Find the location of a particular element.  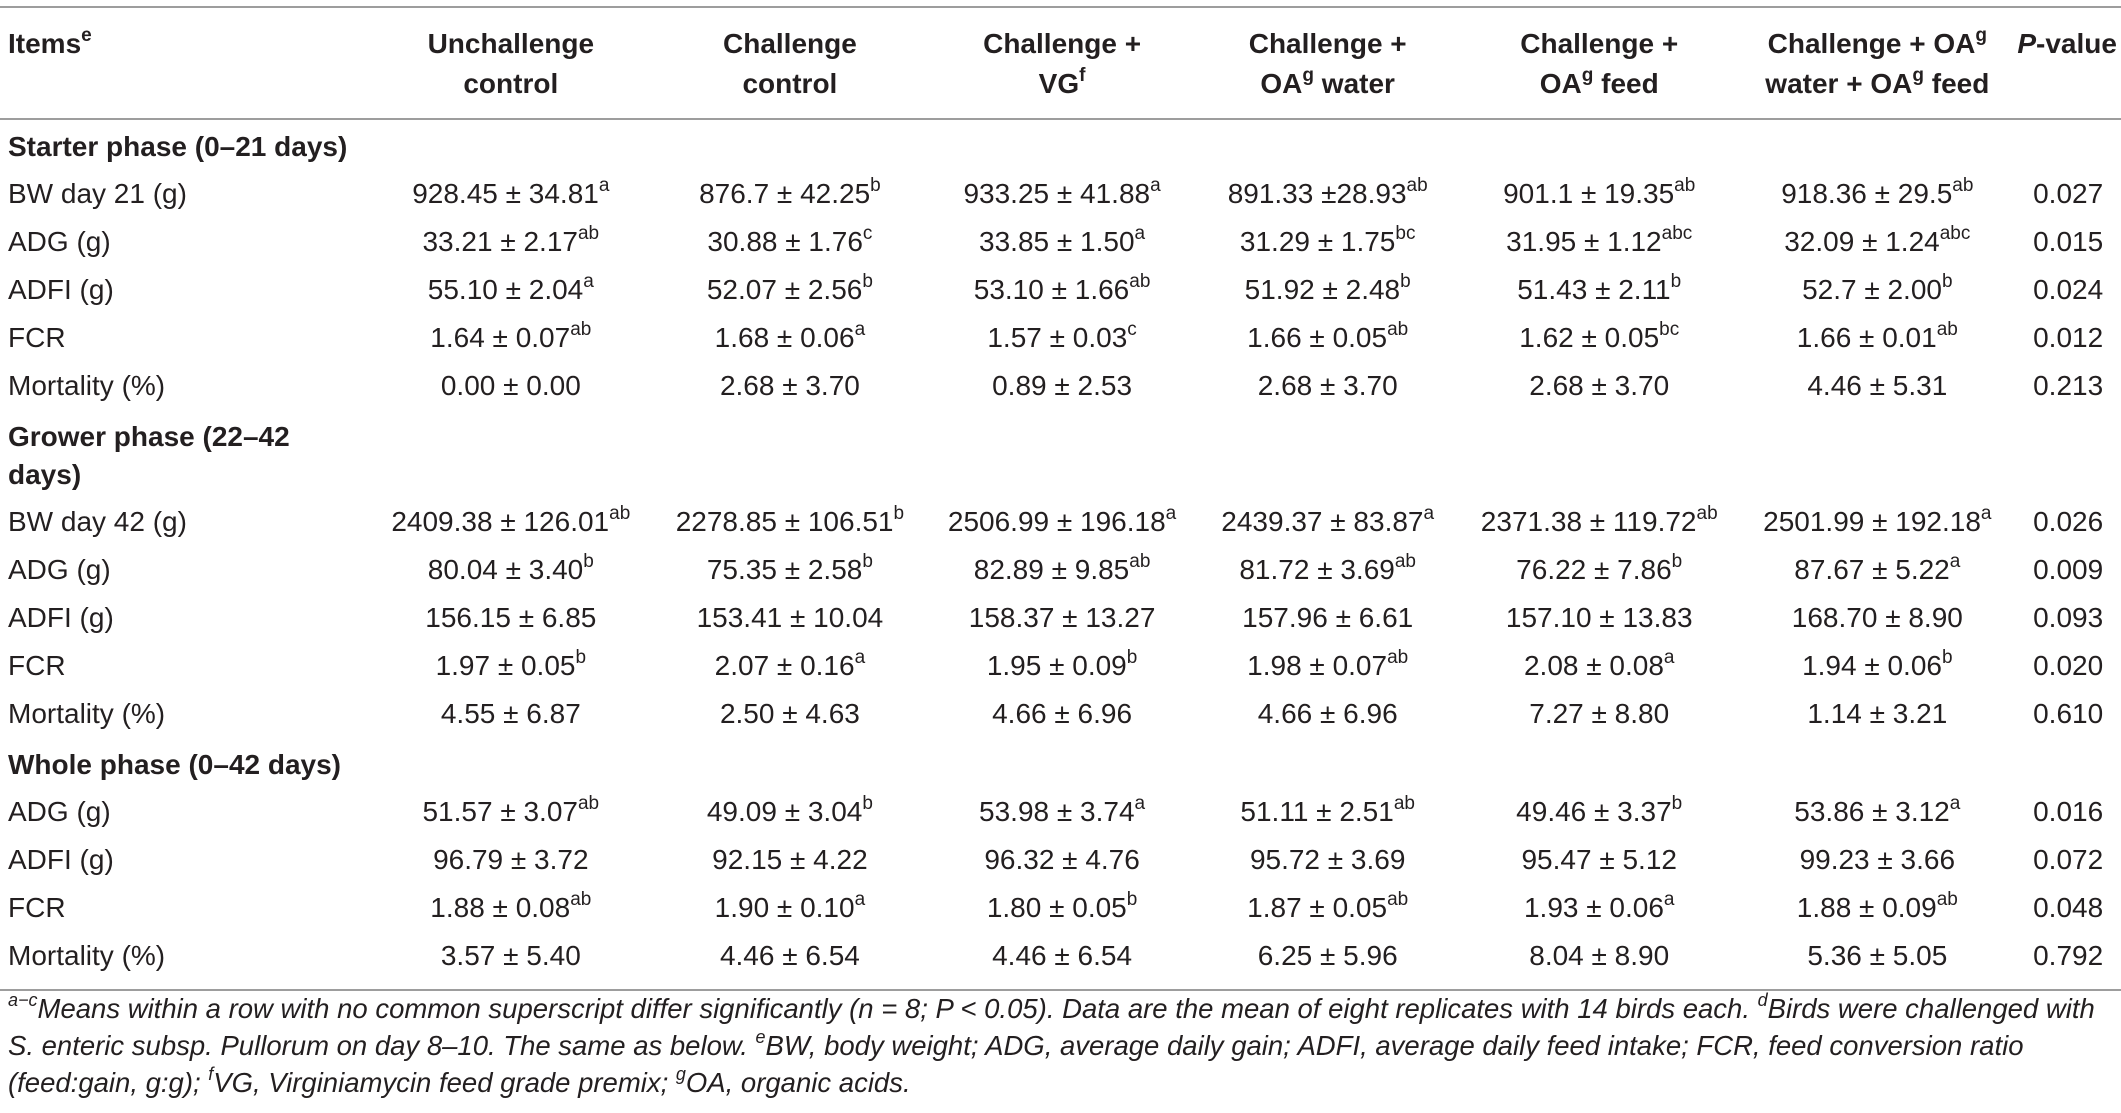

data-cell: 75.35 ± 2.58b is located at coordinates (790, 570).